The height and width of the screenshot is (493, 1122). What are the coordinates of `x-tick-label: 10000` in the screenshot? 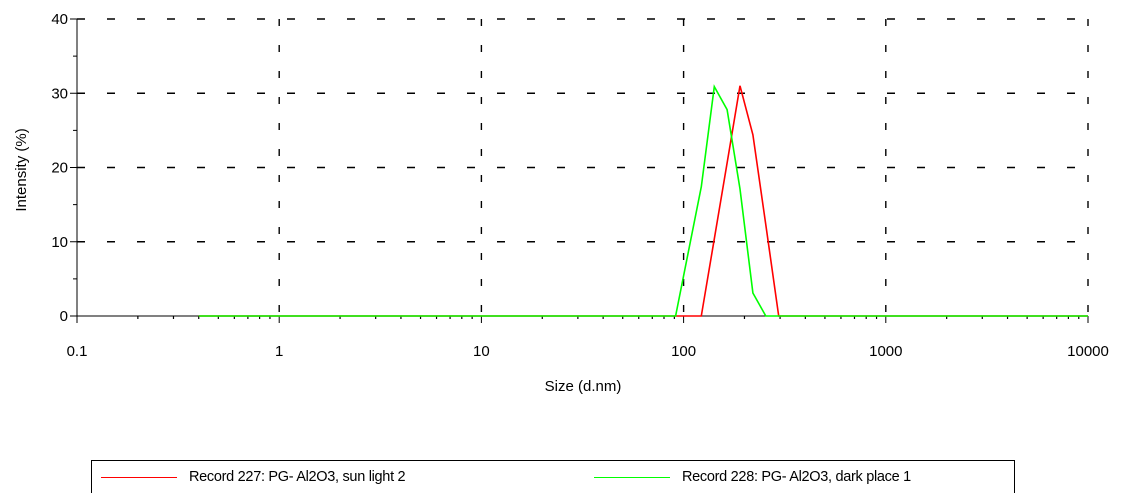 It's located at (1088, 351).